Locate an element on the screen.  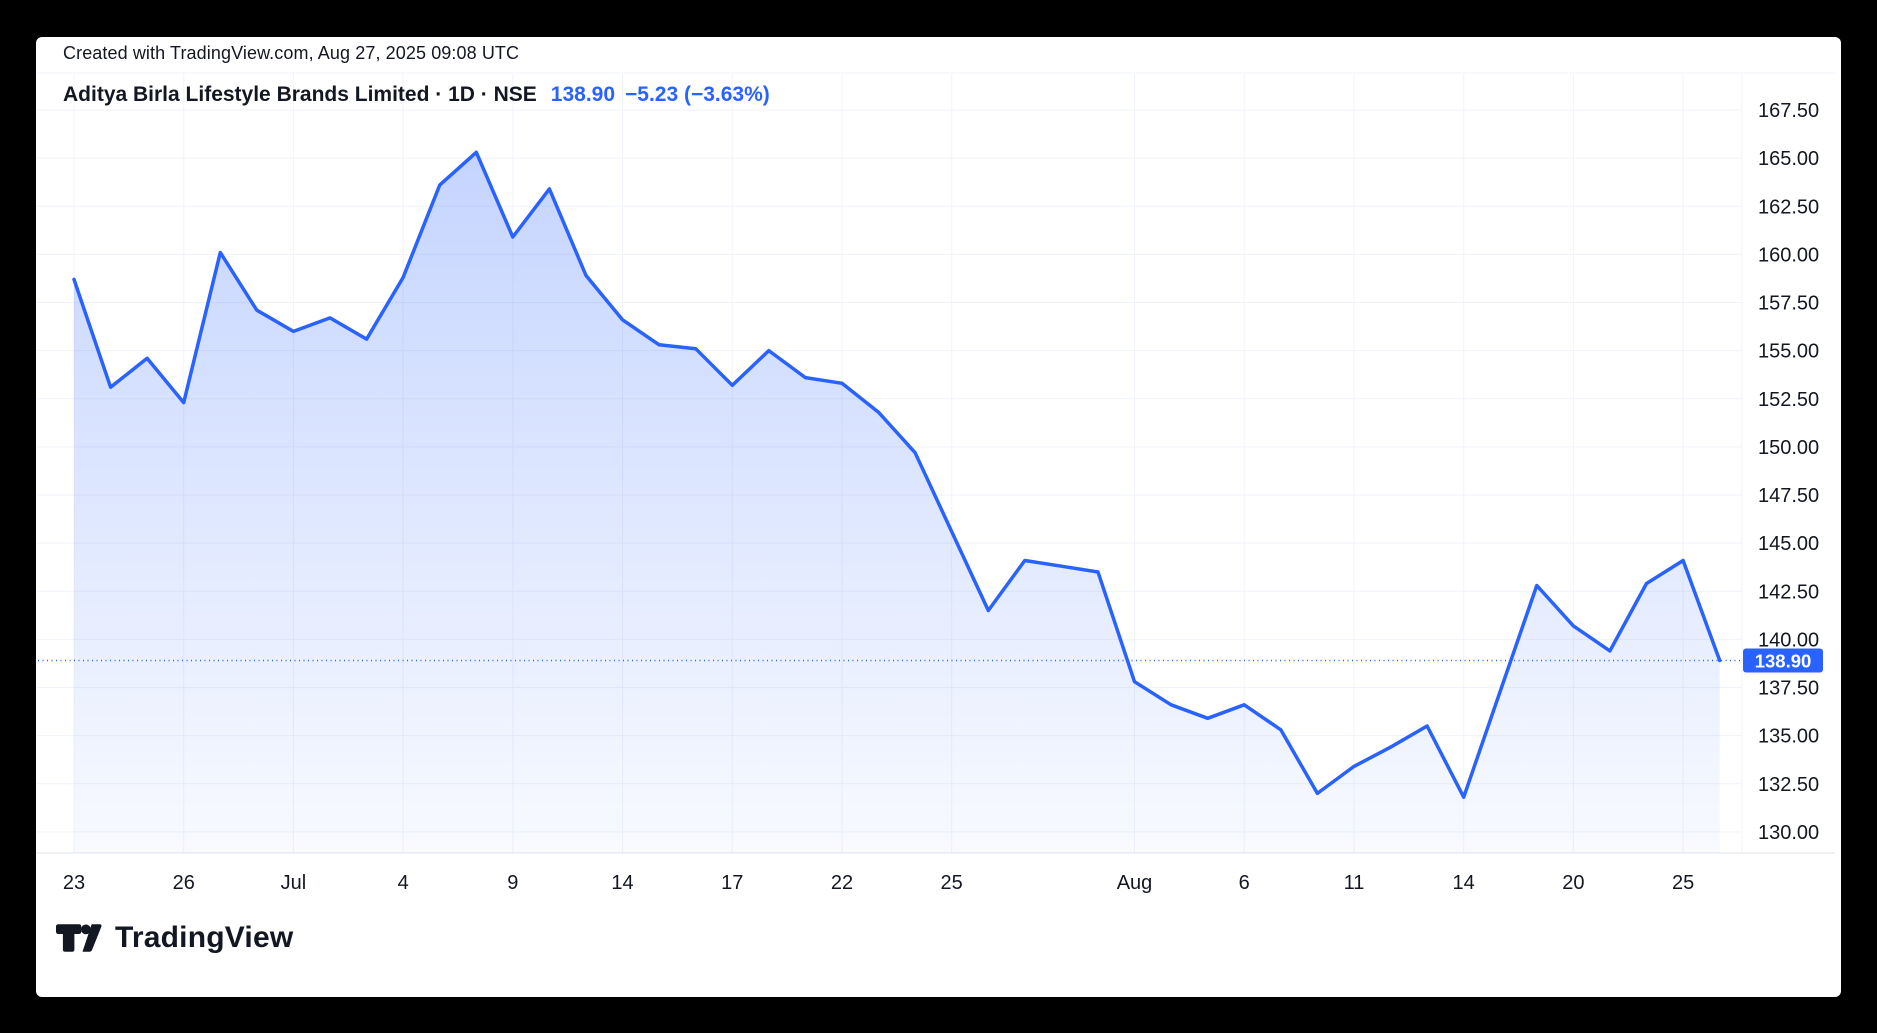
y-tick-label: 135.00 is located at coordinates (1788, 737).